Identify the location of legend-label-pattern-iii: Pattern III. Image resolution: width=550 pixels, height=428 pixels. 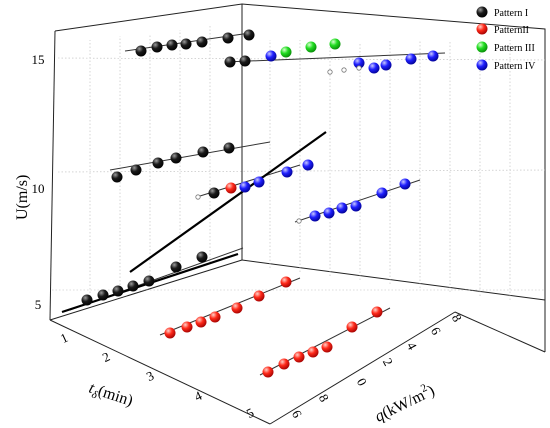
(514, 48).